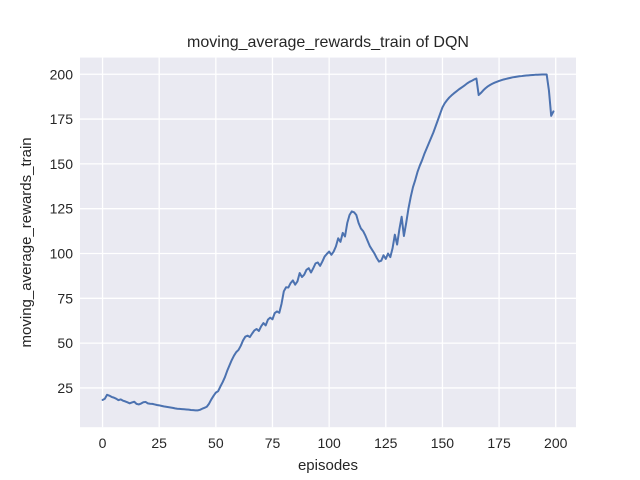  Describe the element at coordinates (443, 443) in the screenshot. I see `x-tick-label: 150` at that location.